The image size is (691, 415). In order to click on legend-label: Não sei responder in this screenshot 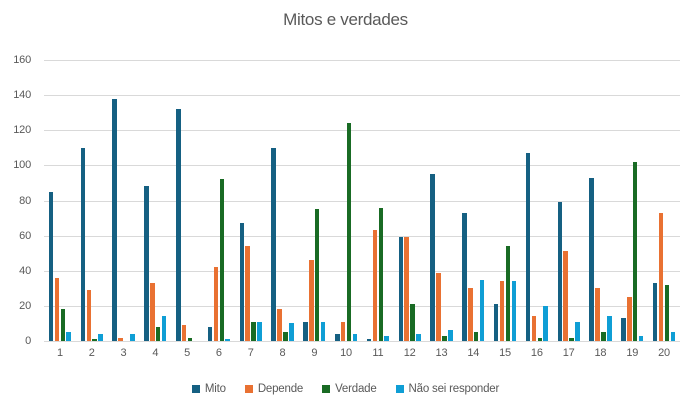, I will do `click(454, 389)`.